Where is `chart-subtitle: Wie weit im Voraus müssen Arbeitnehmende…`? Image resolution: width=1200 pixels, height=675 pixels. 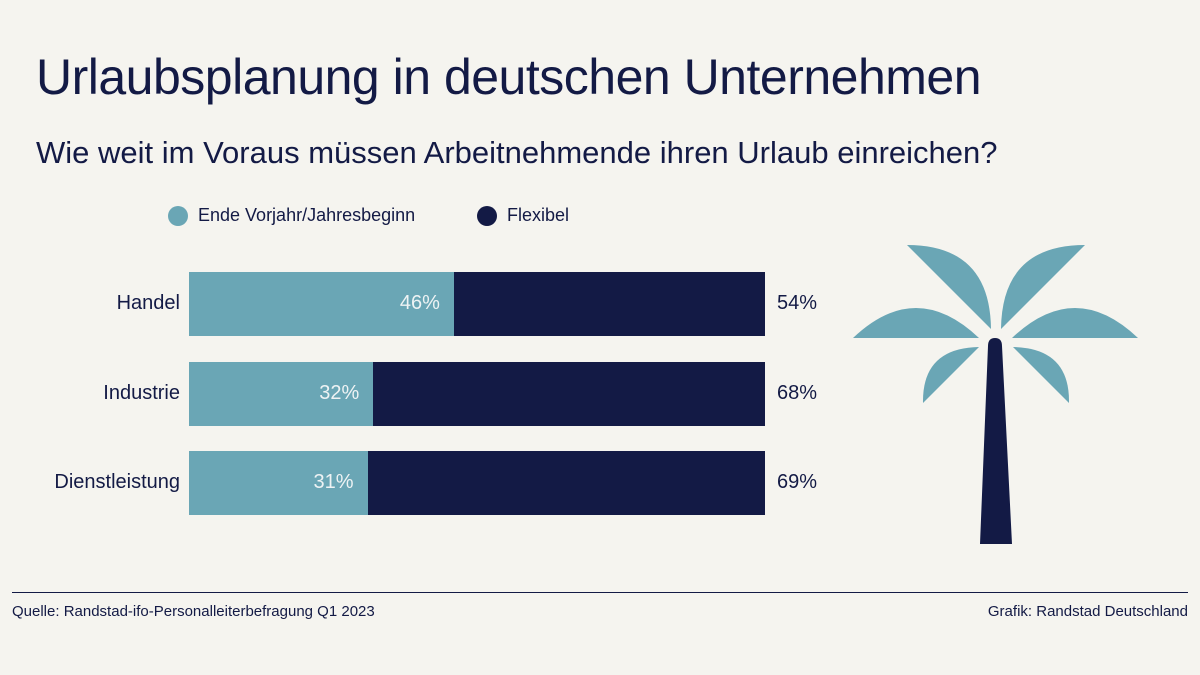
chart-subtitle: Wie weit im Voraus müssen Arbeitnehmende… is located at coordinates (517, 152).